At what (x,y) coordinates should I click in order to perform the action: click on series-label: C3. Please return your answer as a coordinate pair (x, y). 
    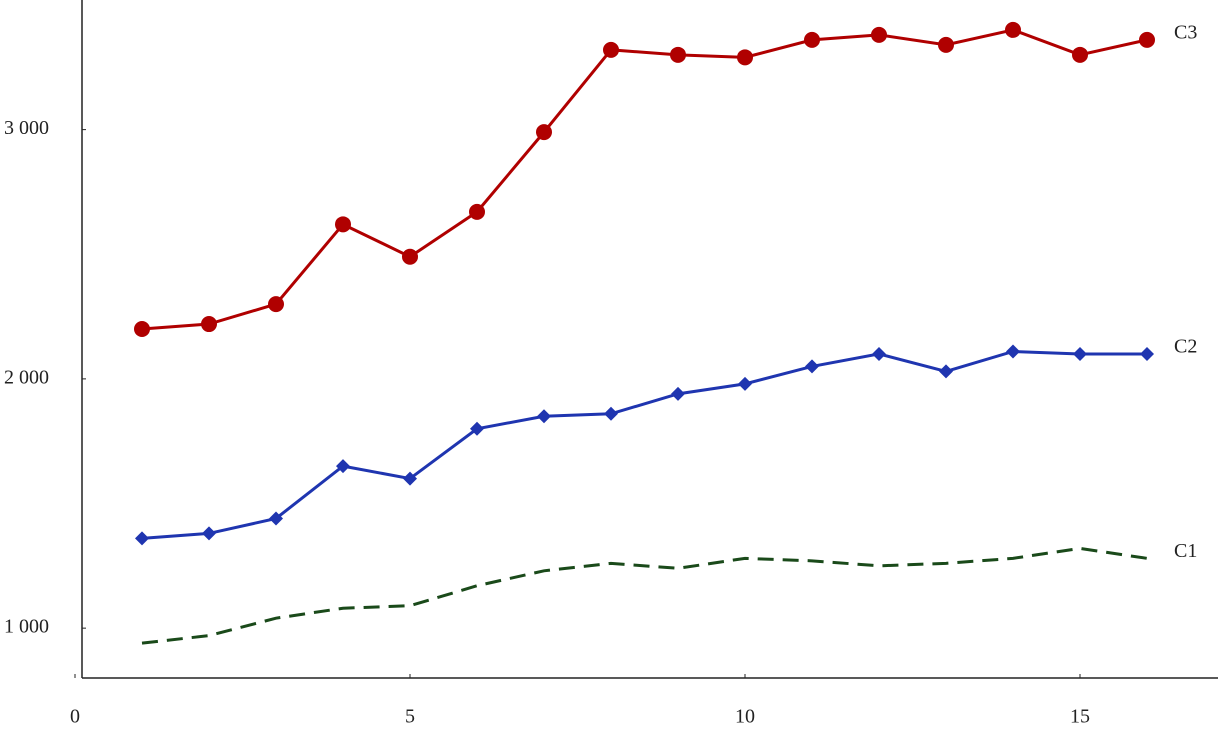
    Looking at the image, I should click on (1185, 32).